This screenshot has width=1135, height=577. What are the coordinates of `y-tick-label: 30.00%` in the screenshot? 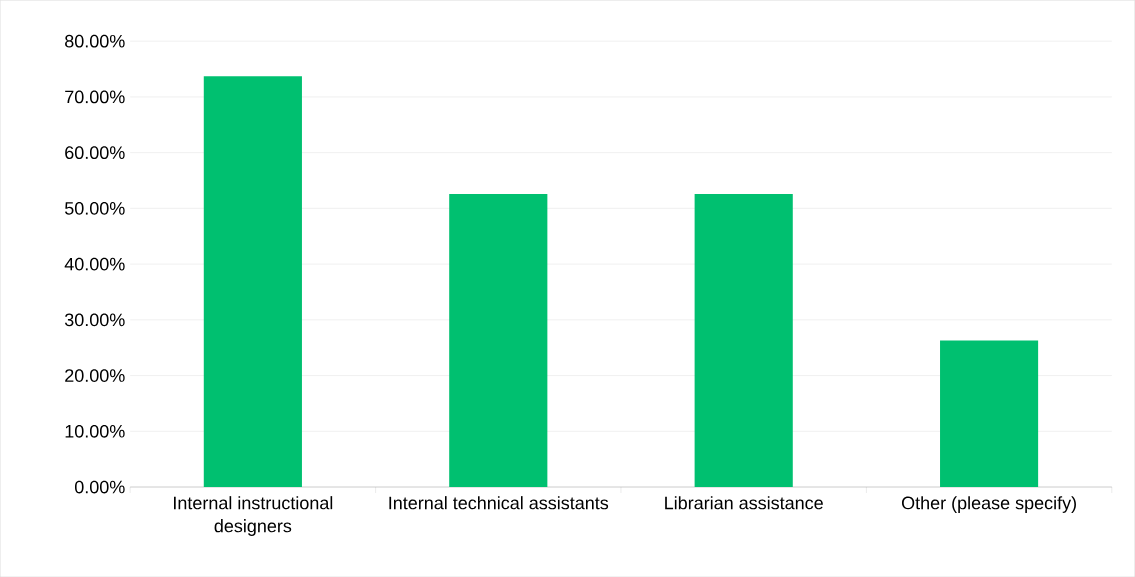 It's located at (94, 320).